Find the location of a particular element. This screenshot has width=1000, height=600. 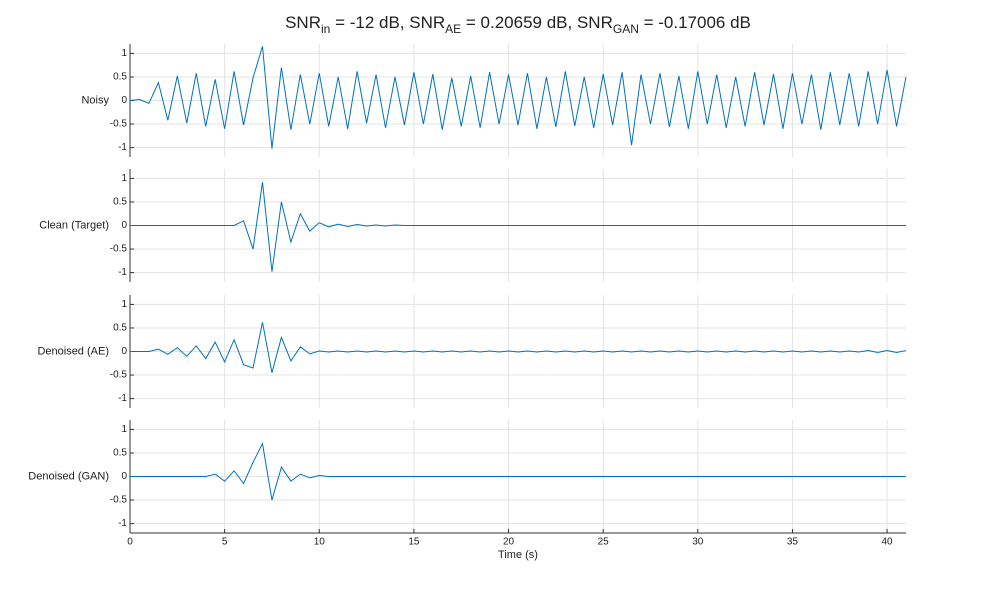

x-tick-label: 15 is located at coordinates (414, 542).